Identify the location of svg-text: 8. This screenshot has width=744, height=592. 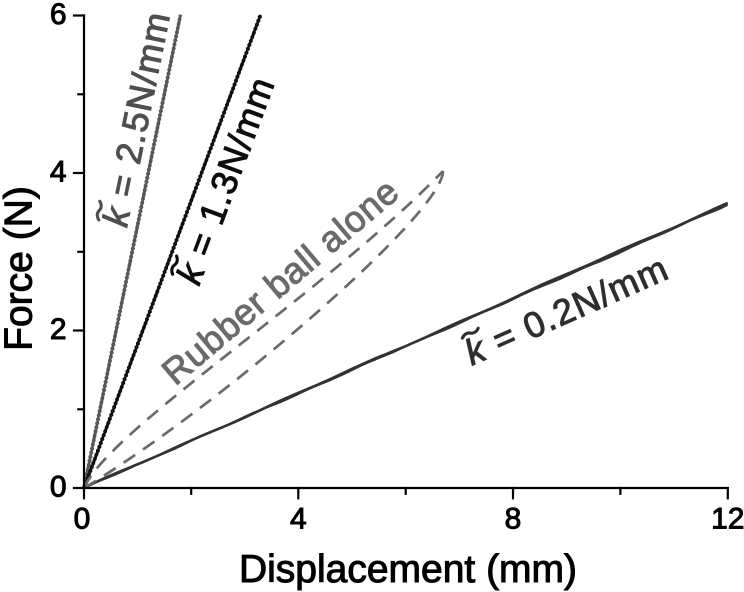
(513, 518).